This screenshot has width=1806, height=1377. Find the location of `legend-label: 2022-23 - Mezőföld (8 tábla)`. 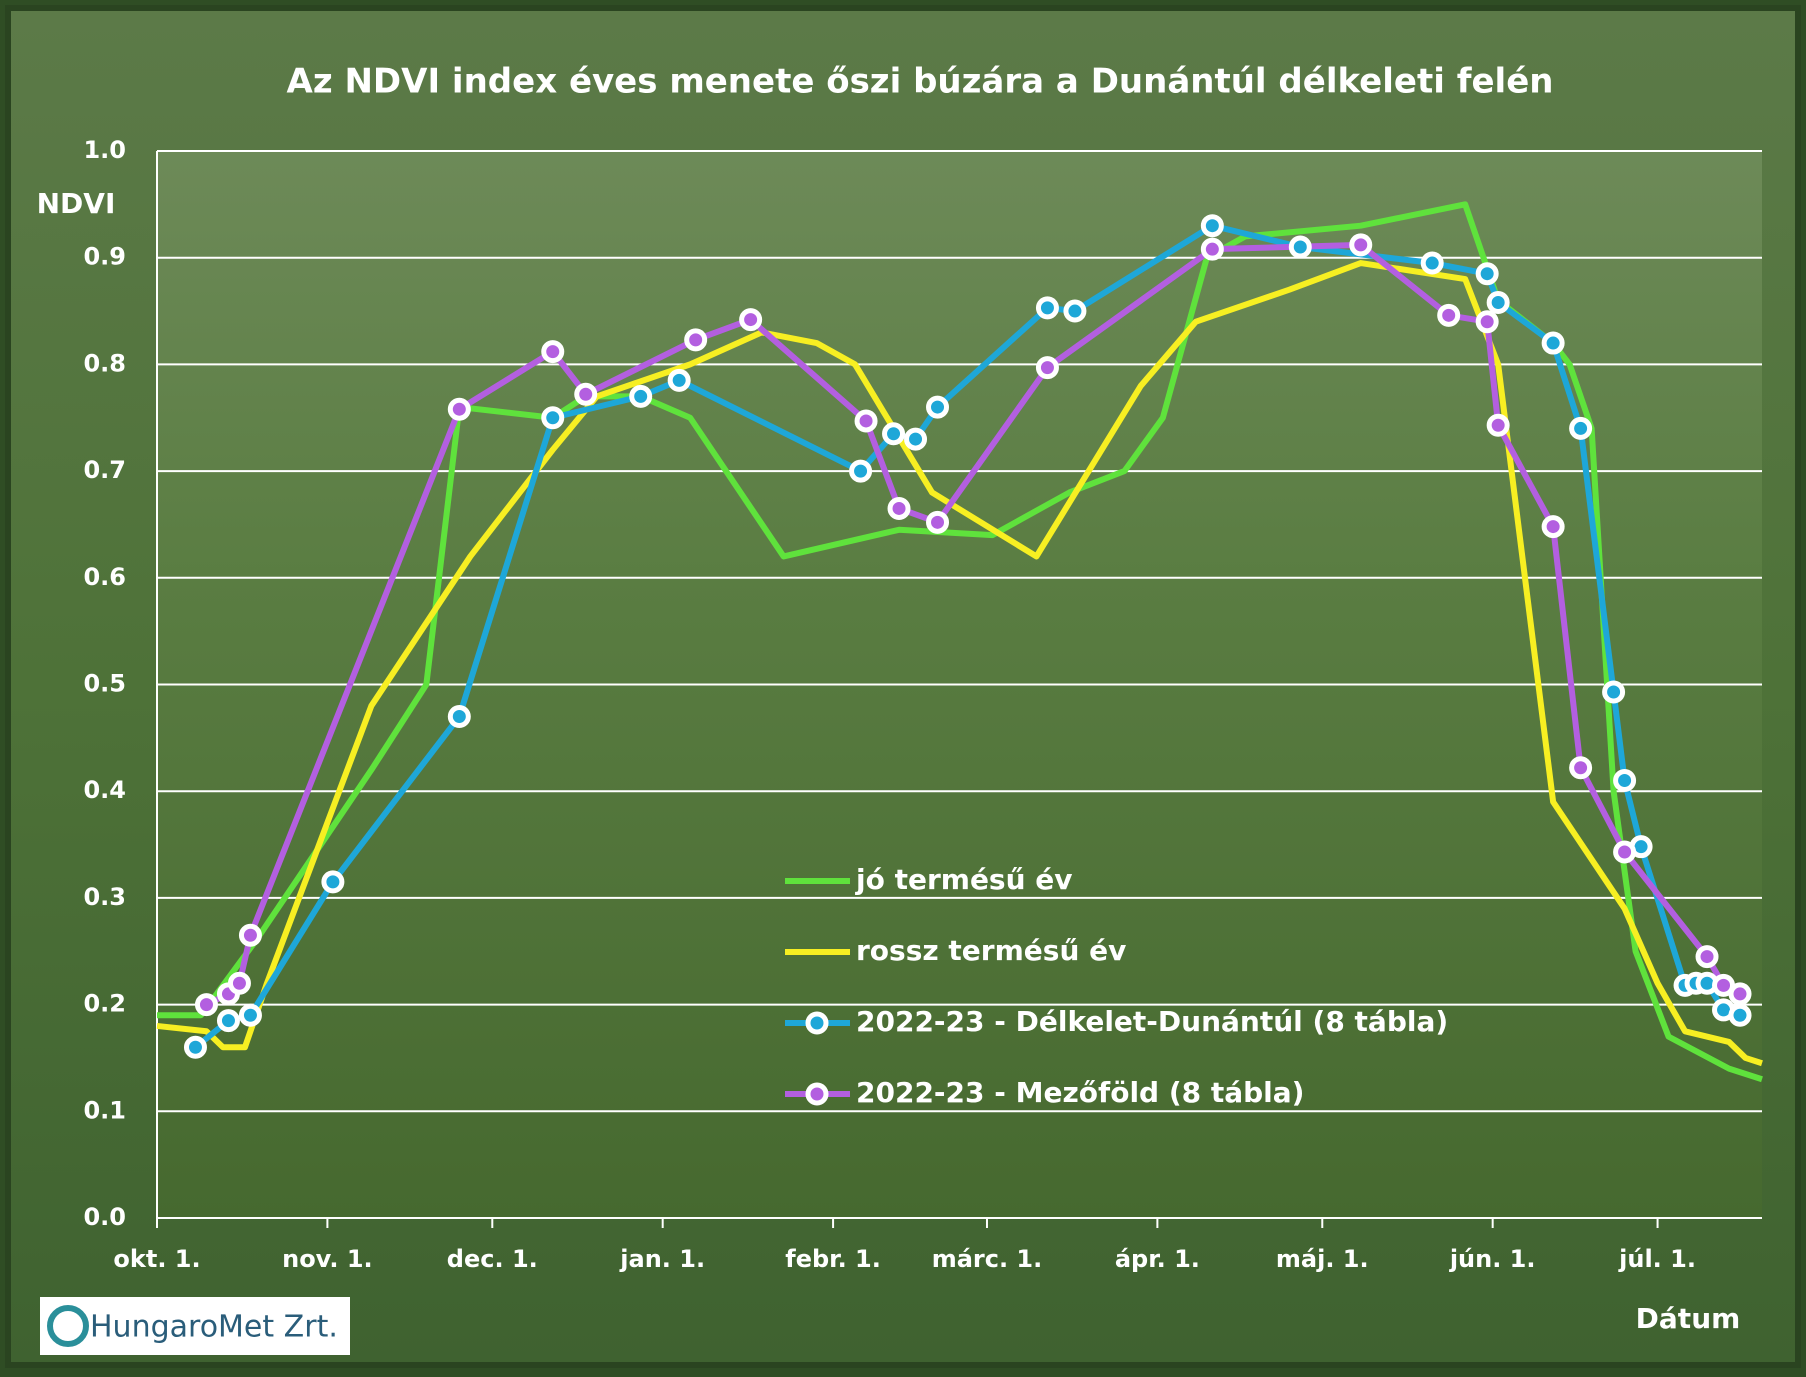

legend-label: 2022-23 - Mezőföld (8 tábla) is located at coordinates (1080, 1092).